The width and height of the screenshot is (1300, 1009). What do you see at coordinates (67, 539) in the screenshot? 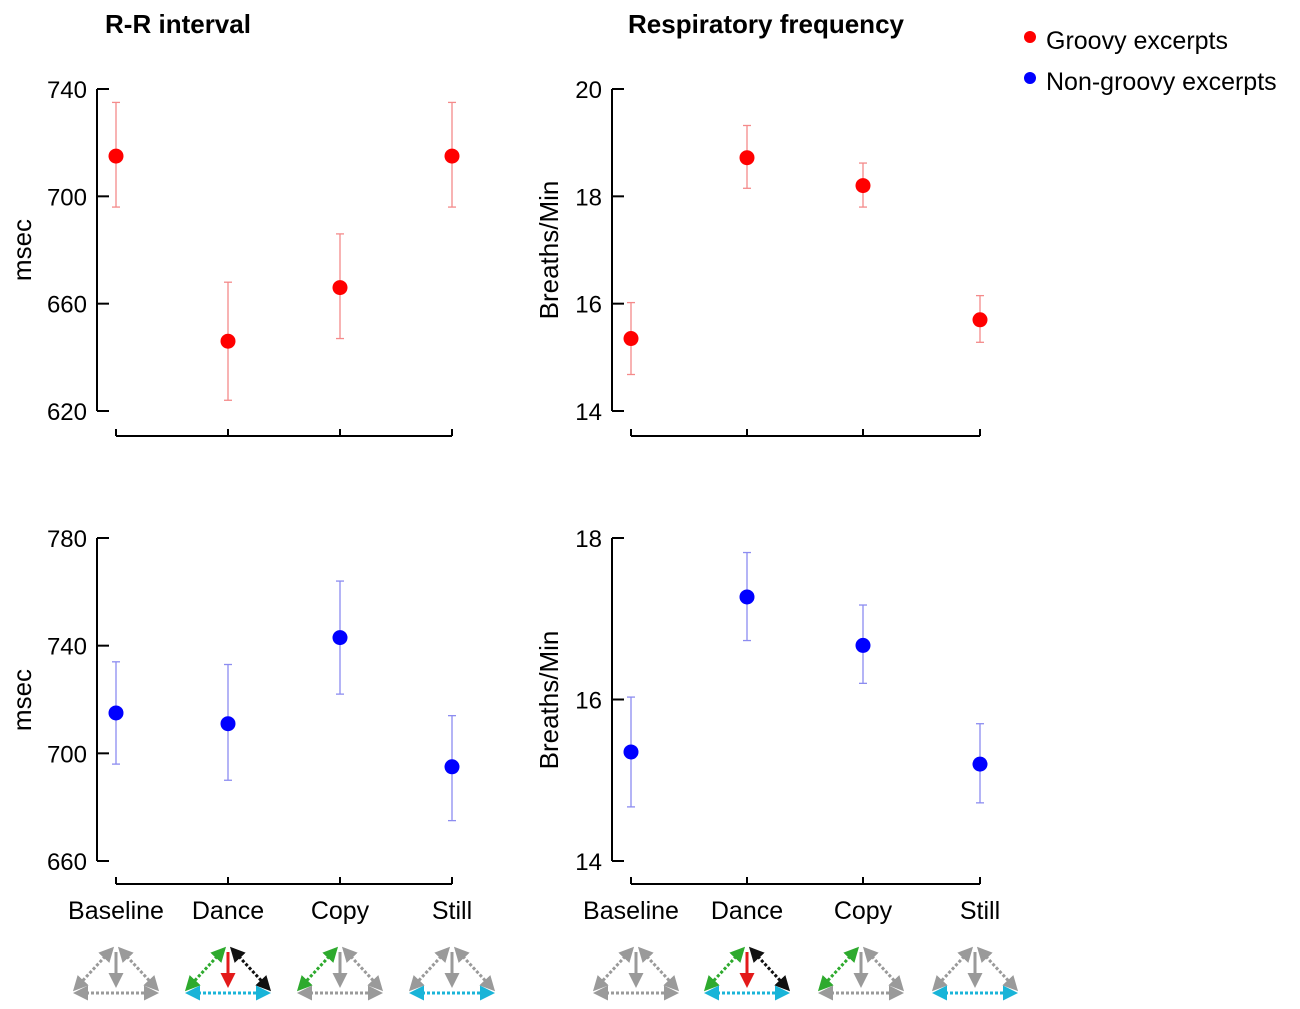
I see `y-tick-label: 780` at bounding box center [67, 539].